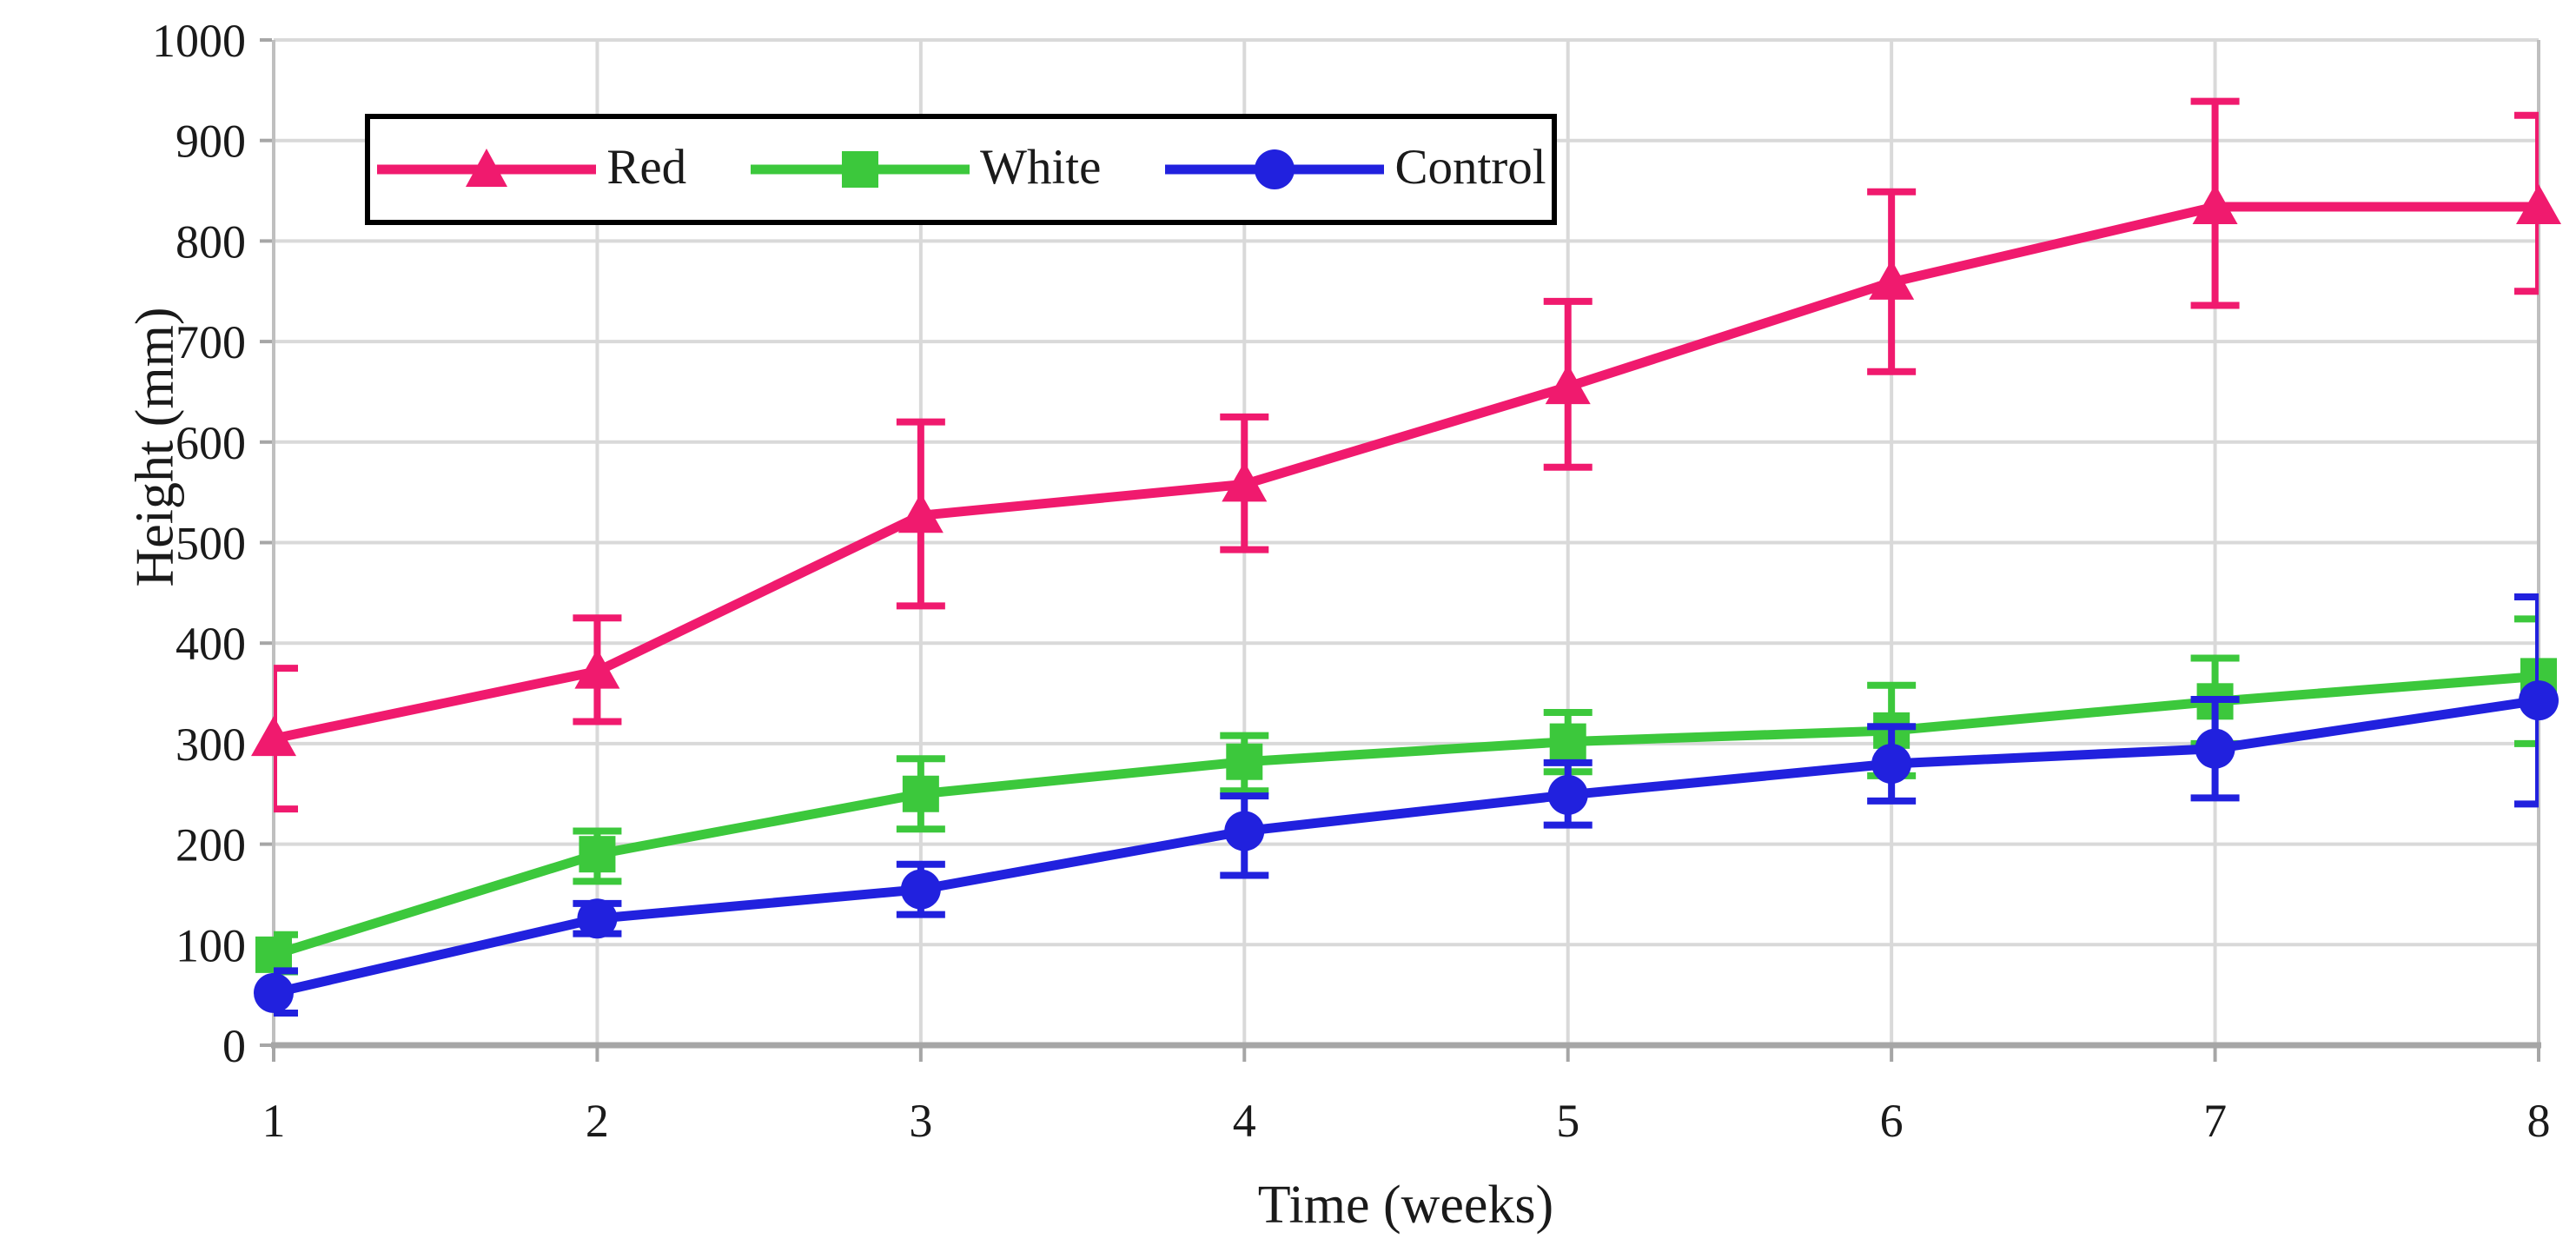  What do you see at coordinates (210, 745) in the screenshot?
I see `y-tick-label: 300` at bounding box center [210, 745].